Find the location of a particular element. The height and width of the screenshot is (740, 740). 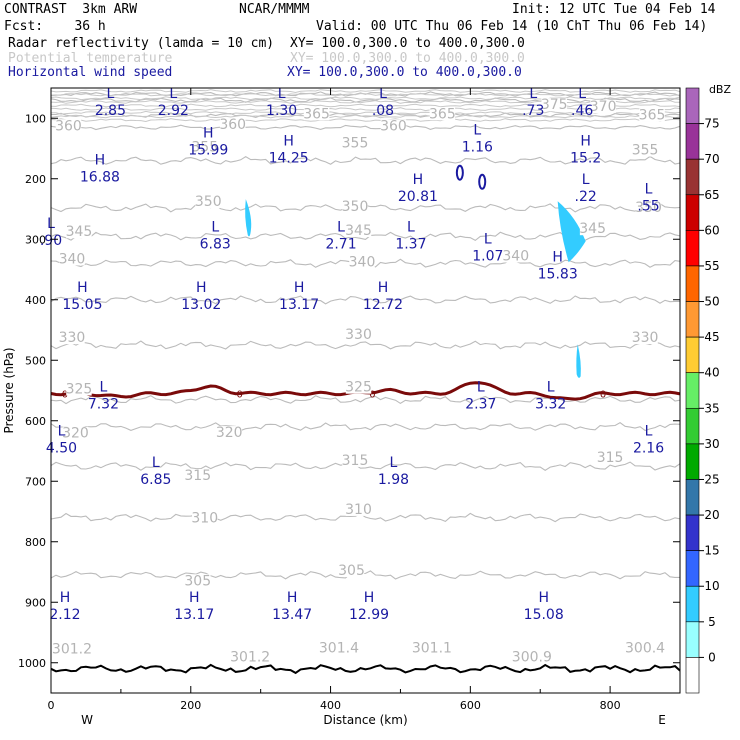

wind-extremum-value: 12.99 is located at coordinates (369, 615).